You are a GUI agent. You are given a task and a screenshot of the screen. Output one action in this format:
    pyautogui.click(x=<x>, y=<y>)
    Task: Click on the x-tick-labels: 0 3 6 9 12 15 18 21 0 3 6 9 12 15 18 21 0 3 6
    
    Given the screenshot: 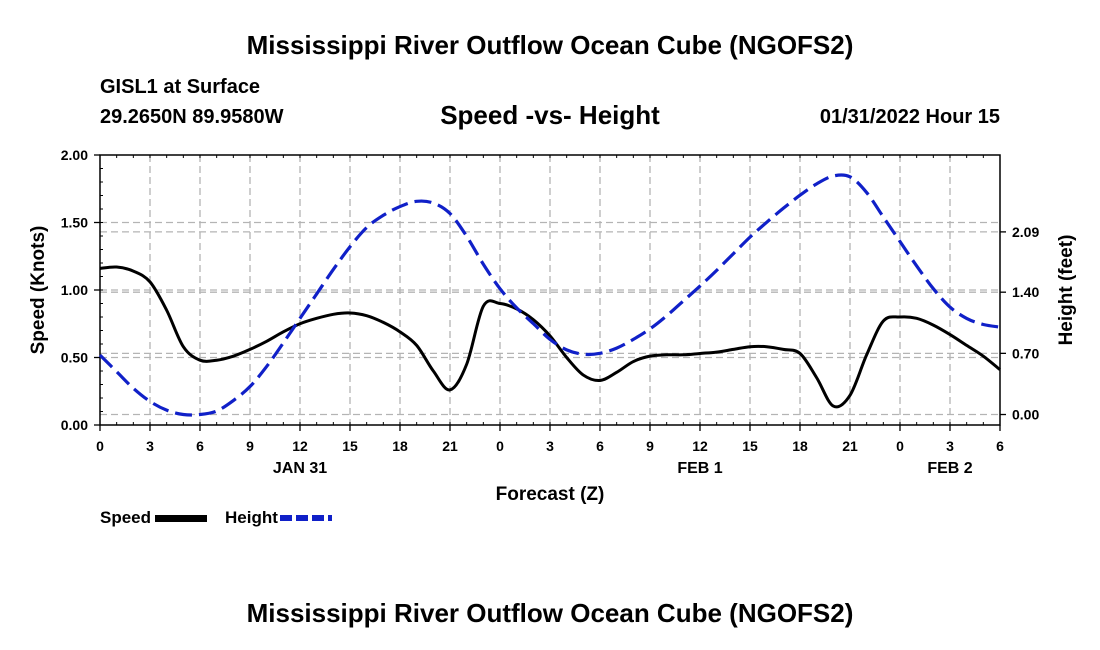 What is the action you would take?
    pyautogui.click(x=550, y=446)
    